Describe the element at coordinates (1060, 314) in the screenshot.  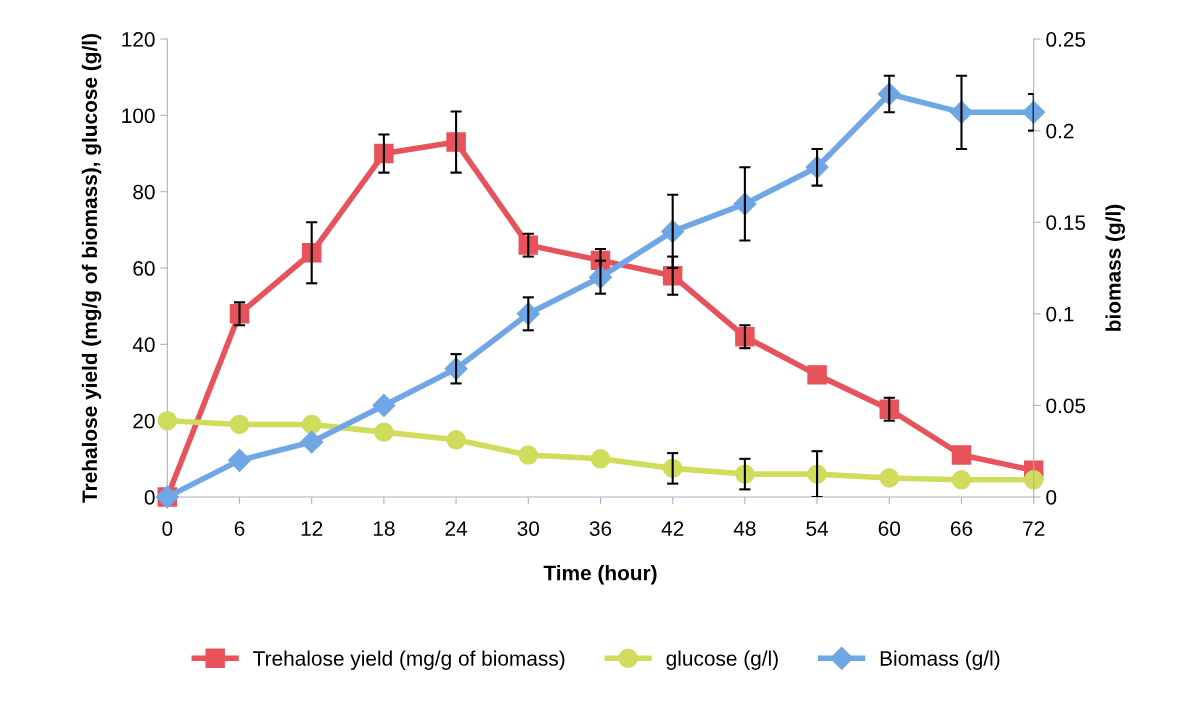
I see `y2-tick-label: 0.1` at that location.